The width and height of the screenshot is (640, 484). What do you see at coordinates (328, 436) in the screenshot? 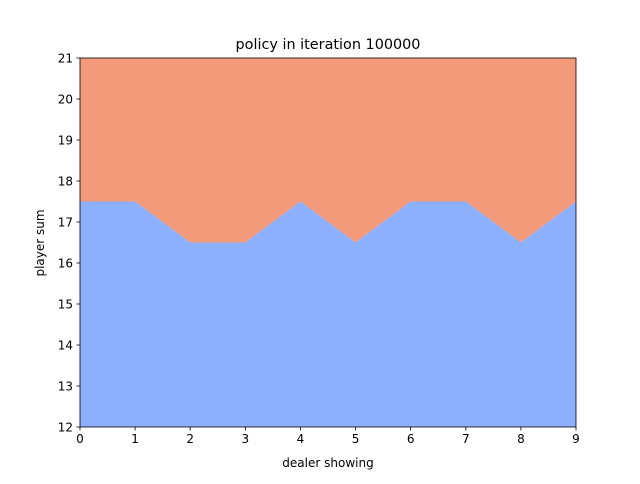
I see `x-axis-ticks: 0 1 2 3 4 5 6 7 8 9` at bounding box center [328, 436].